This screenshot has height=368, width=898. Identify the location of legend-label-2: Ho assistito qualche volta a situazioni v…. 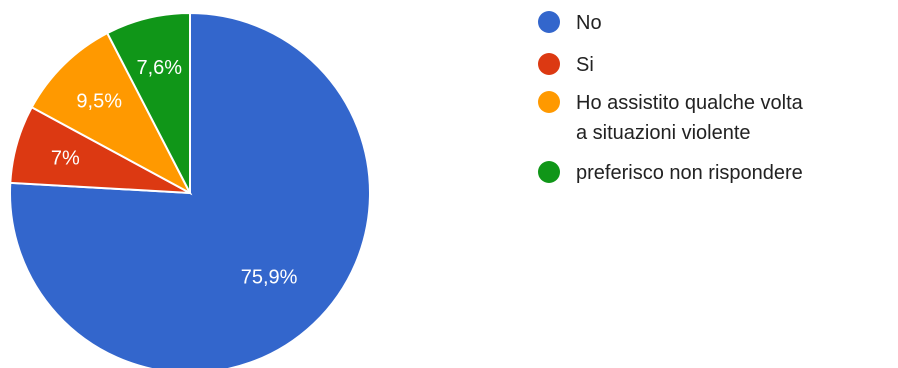
(690, 118).